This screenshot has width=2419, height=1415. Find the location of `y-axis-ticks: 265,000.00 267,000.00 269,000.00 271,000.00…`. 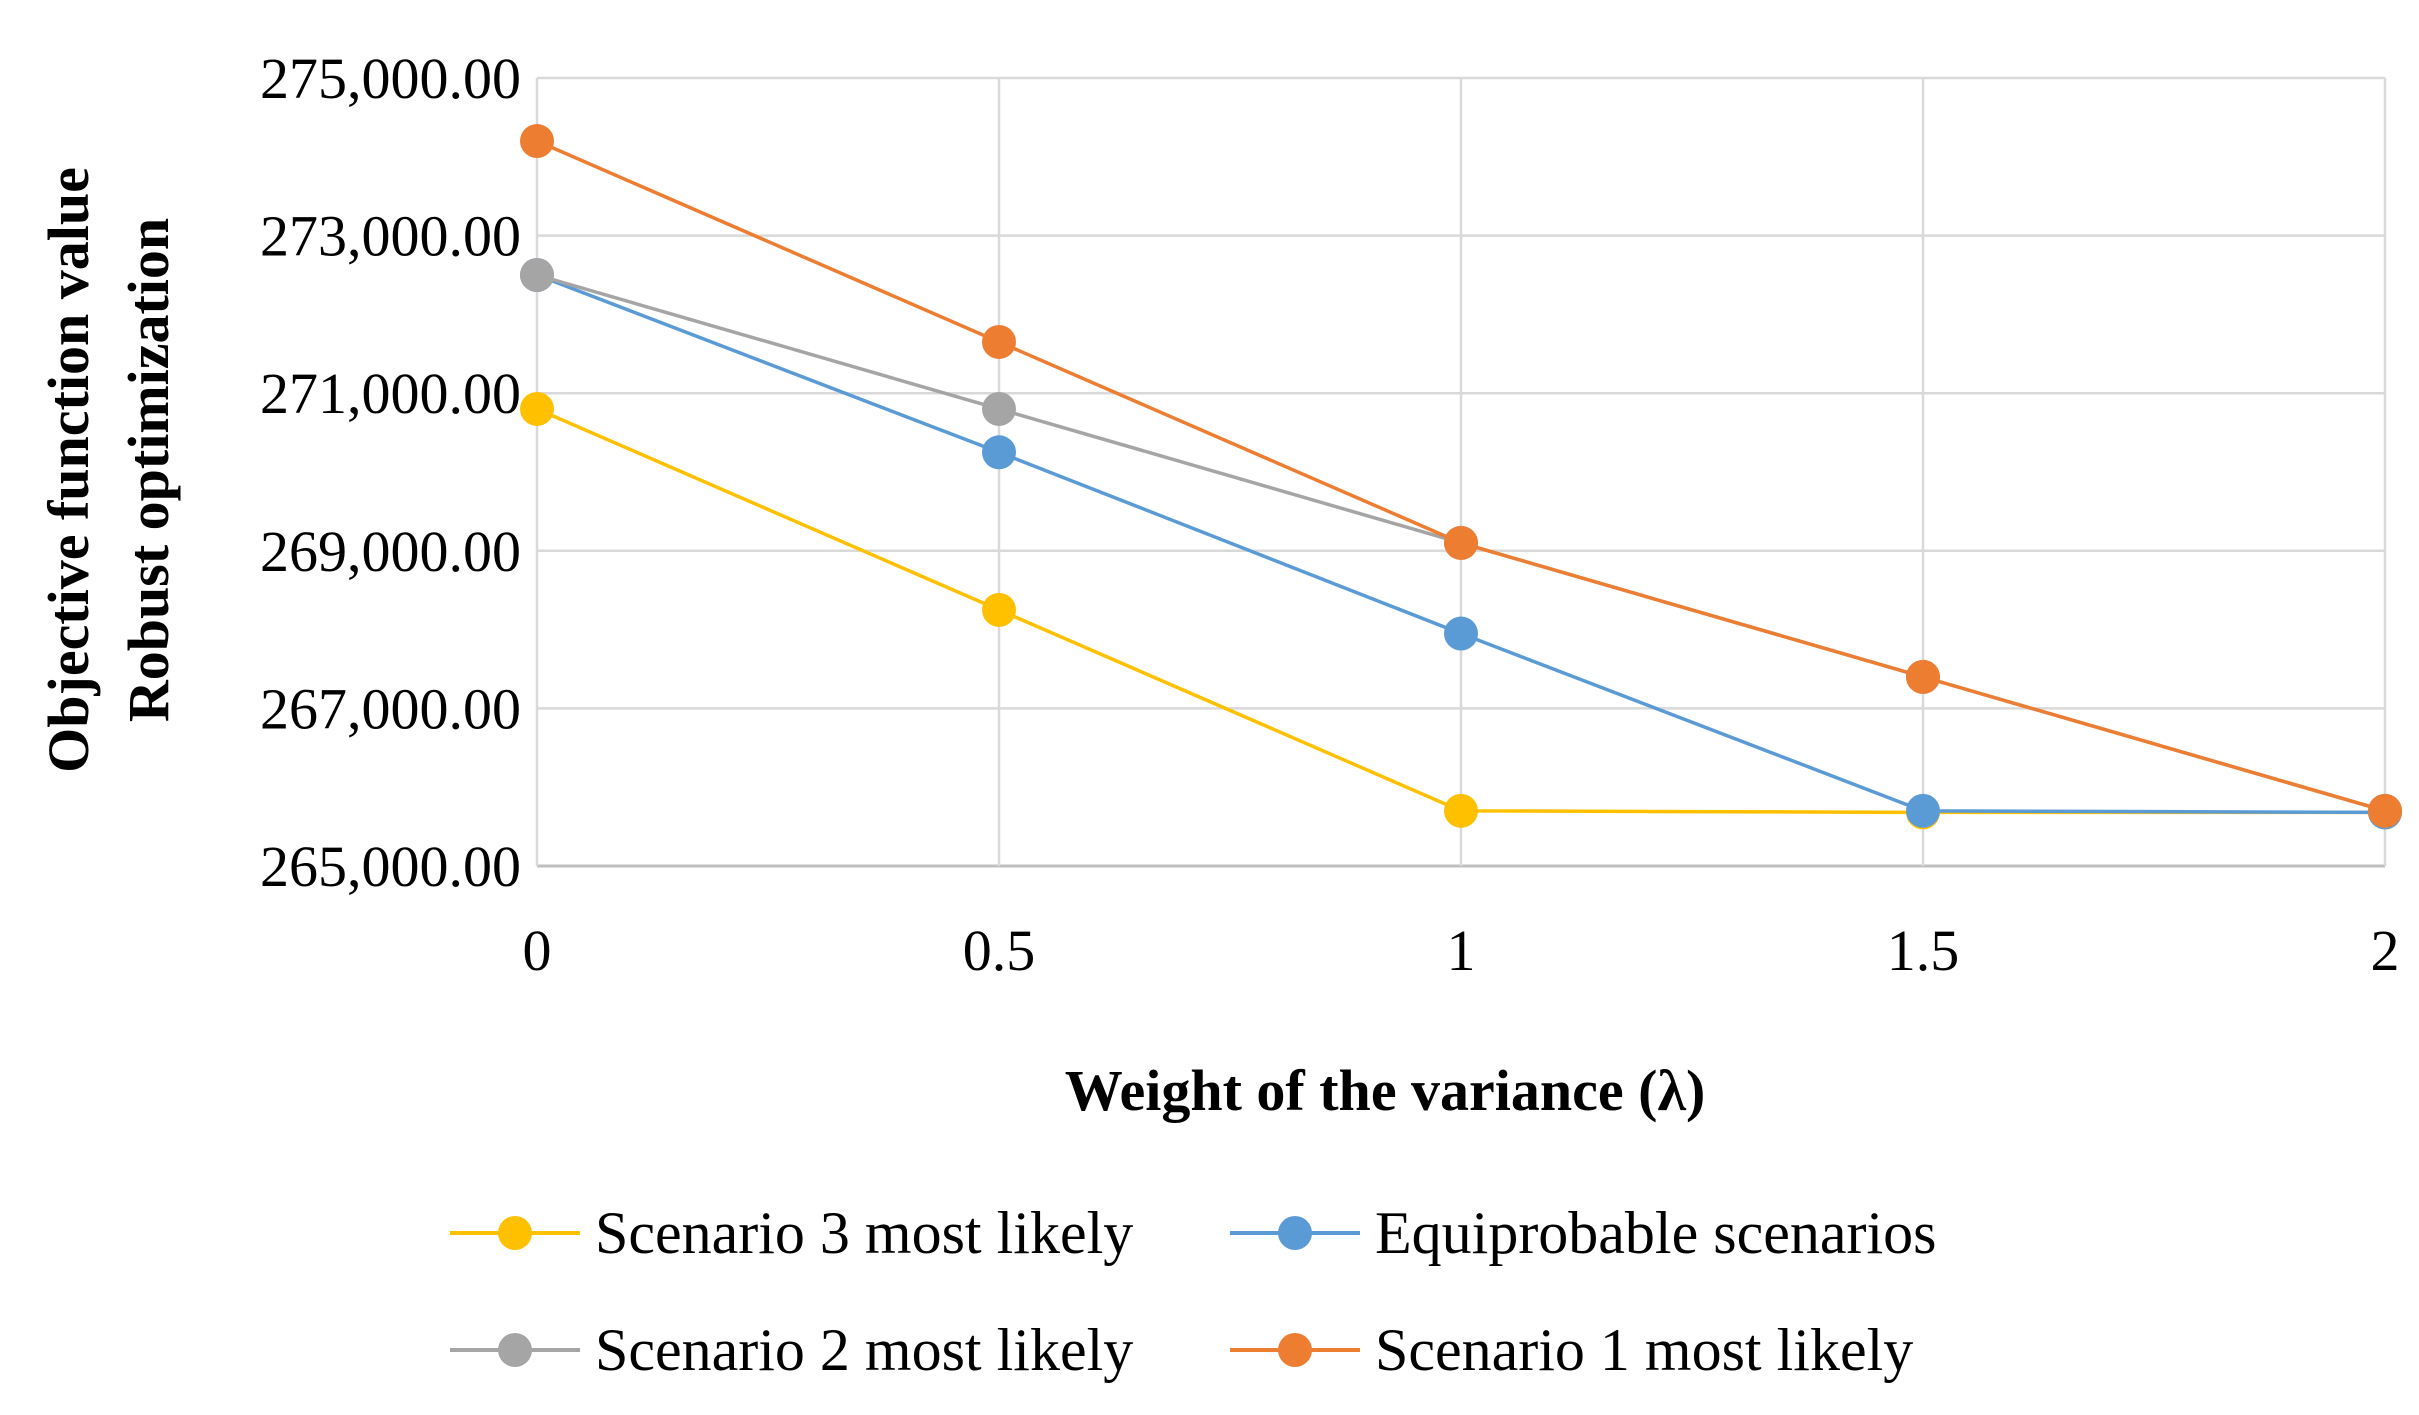

y-axis-ticks: 265,000.00 267,000.00 269,000.00 271,000.00… is located at coordinates (390, 472).